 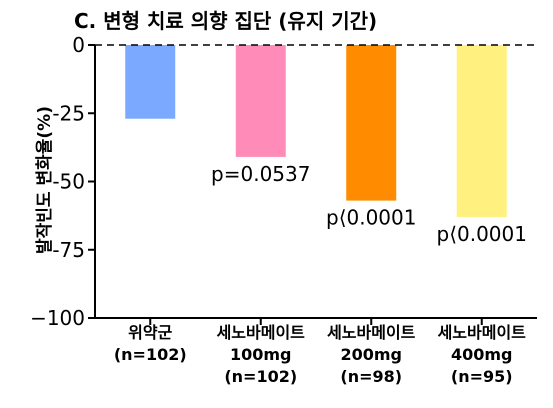 What do you see at coordinates (68, 182) in the screenshot?
I see `y-tick-label: -50` at bounding box center [68, 182].